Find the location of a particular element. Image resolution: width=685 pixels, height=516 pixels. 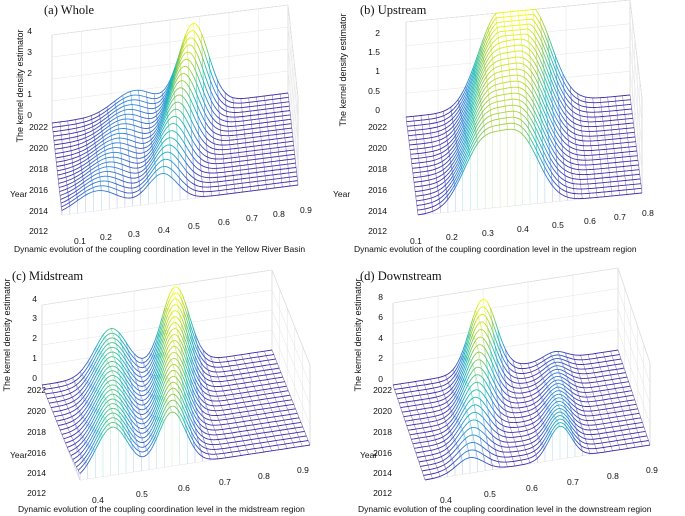

density-surface is located at coordinates (175, 118).